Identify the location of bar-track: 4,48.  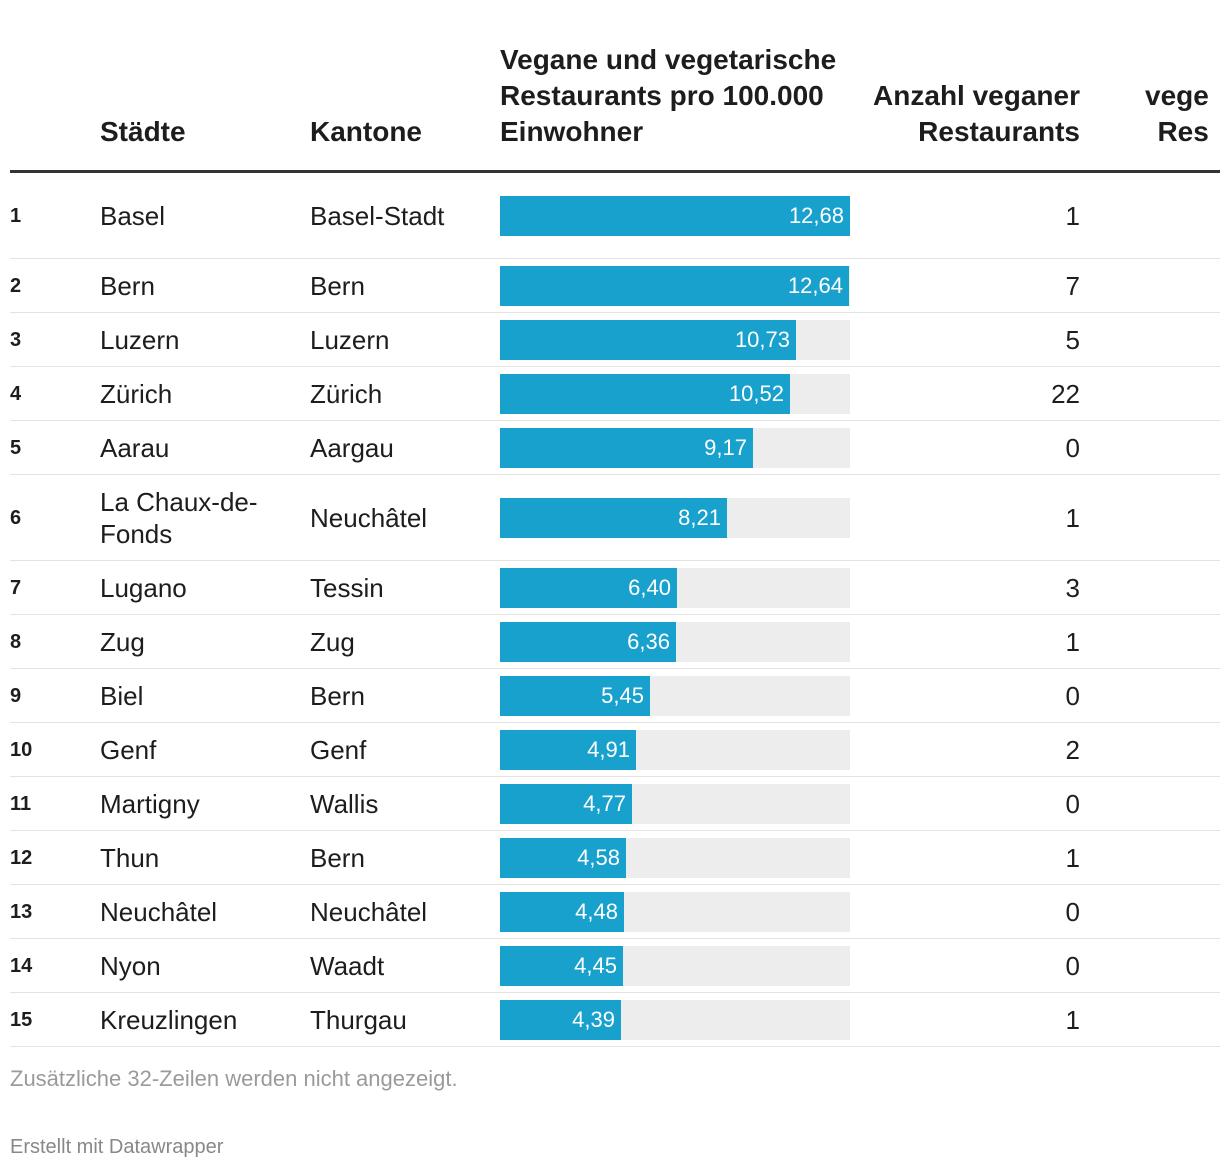
(675, 911).